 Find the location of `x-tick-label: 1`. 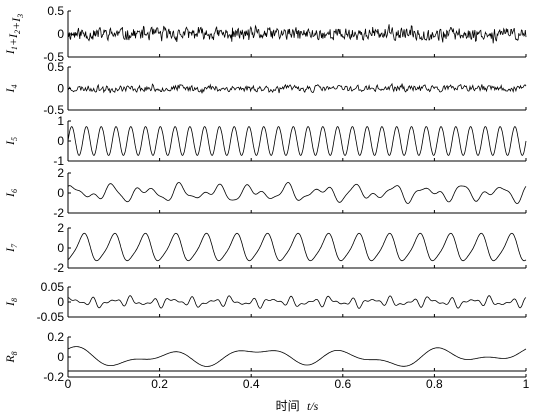

x-tick-label: 1 is located at coordinates (526, 384).